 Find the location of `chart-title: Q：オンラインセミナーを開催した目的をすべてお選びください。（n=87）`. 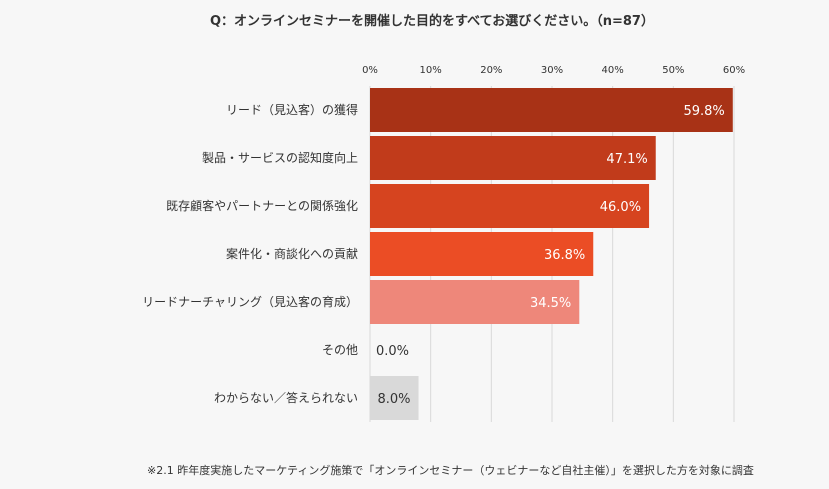

chart-title: Q：オンラインセミナーを開催した目的をすべてお選びください。（n=87） is located at coordinates (432, 21).